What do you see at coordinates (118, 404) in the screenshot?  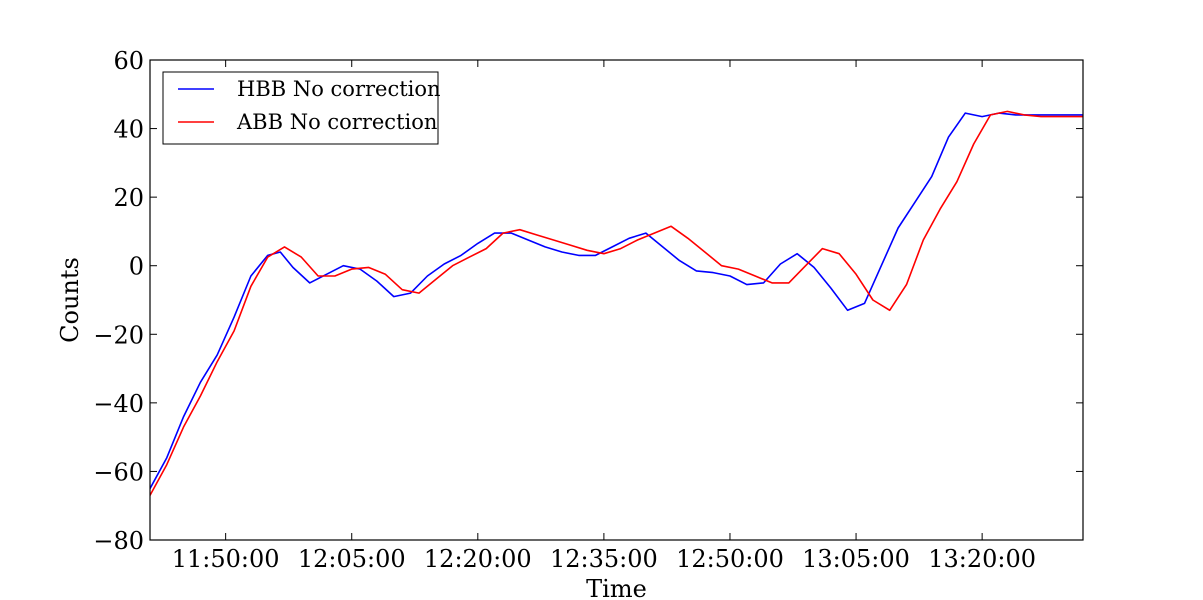 I see `y-tick-label: −40` at bounding box center [118, 404].